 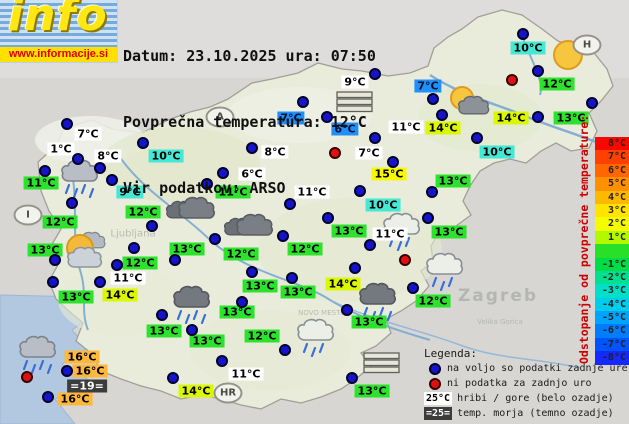 I want to click on scale-band: -5°C, so click(x=612, y=318).